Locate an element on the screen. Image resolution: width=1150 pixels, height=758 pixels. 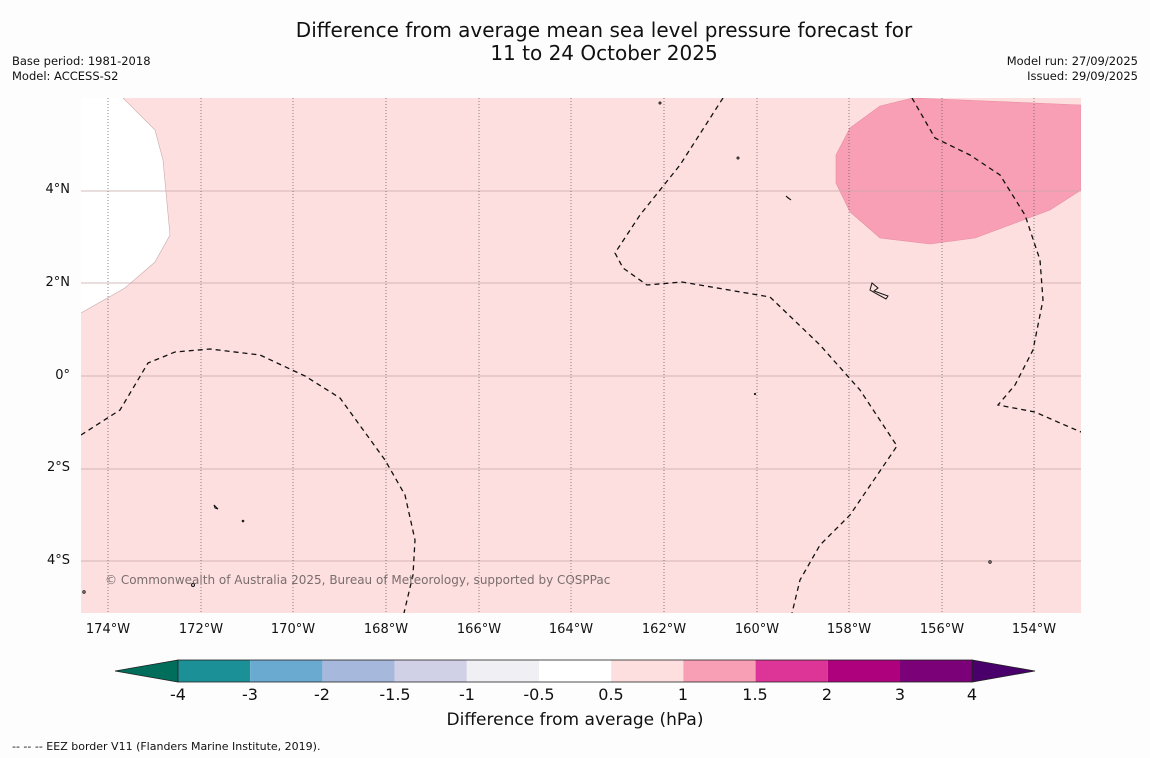
colorbar-tick: 2 is located at coordinates (827, 694).